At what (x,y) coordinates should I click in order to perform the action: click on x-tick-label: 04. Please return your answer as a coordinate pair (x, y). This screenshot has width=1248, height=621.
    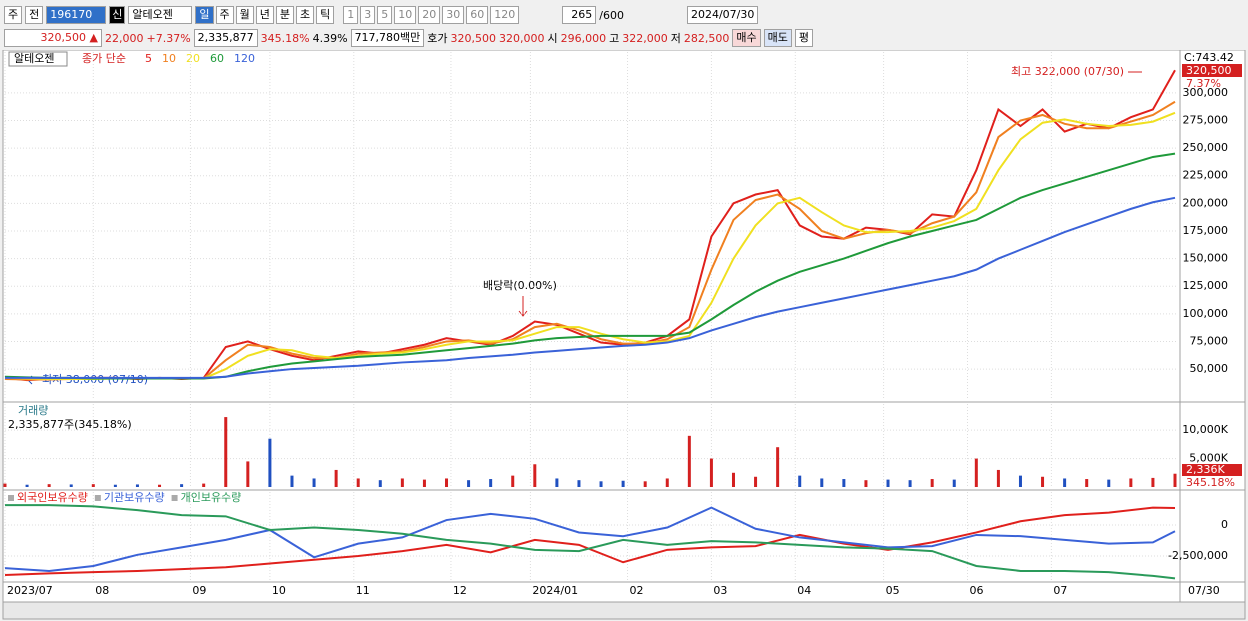
    Looking at the image, I should click on (804, 590).